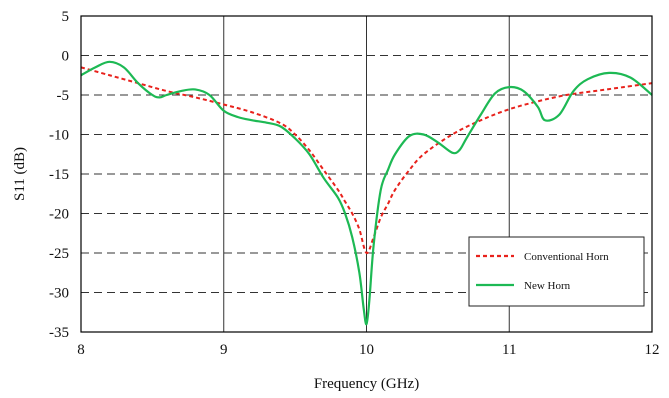 The image size is (669, 398). I want to click on legend-box, so click(556, 271).